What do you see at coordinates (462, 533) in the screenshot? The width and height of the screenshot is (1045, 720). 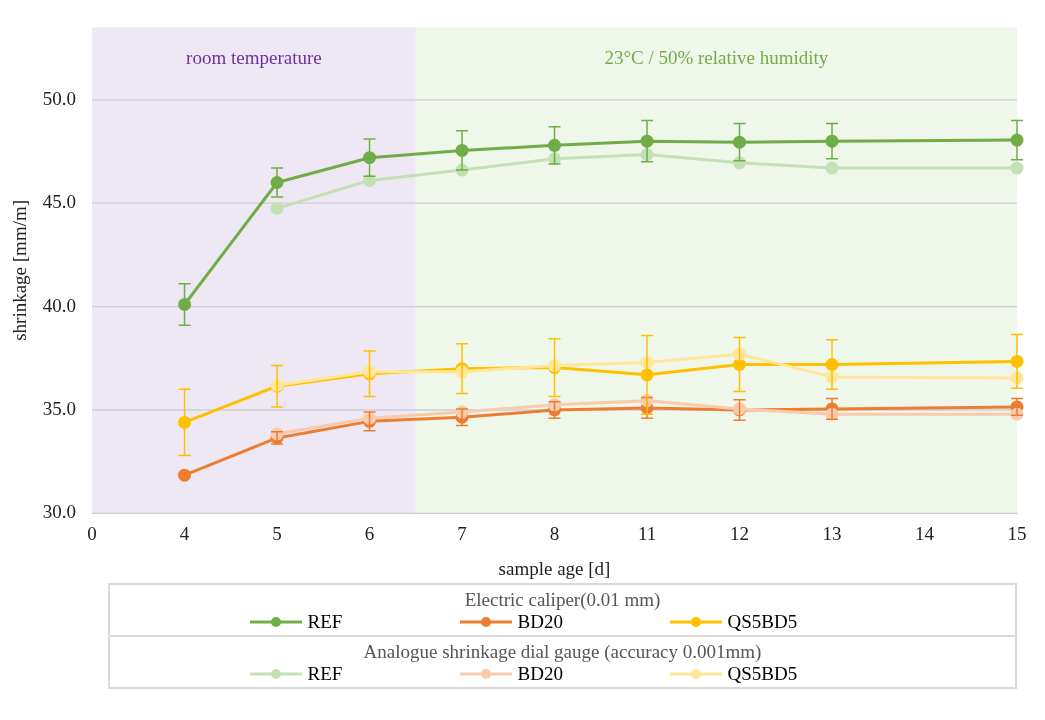 I see `x-tick-label: 7` at bounding box center [462, 533].